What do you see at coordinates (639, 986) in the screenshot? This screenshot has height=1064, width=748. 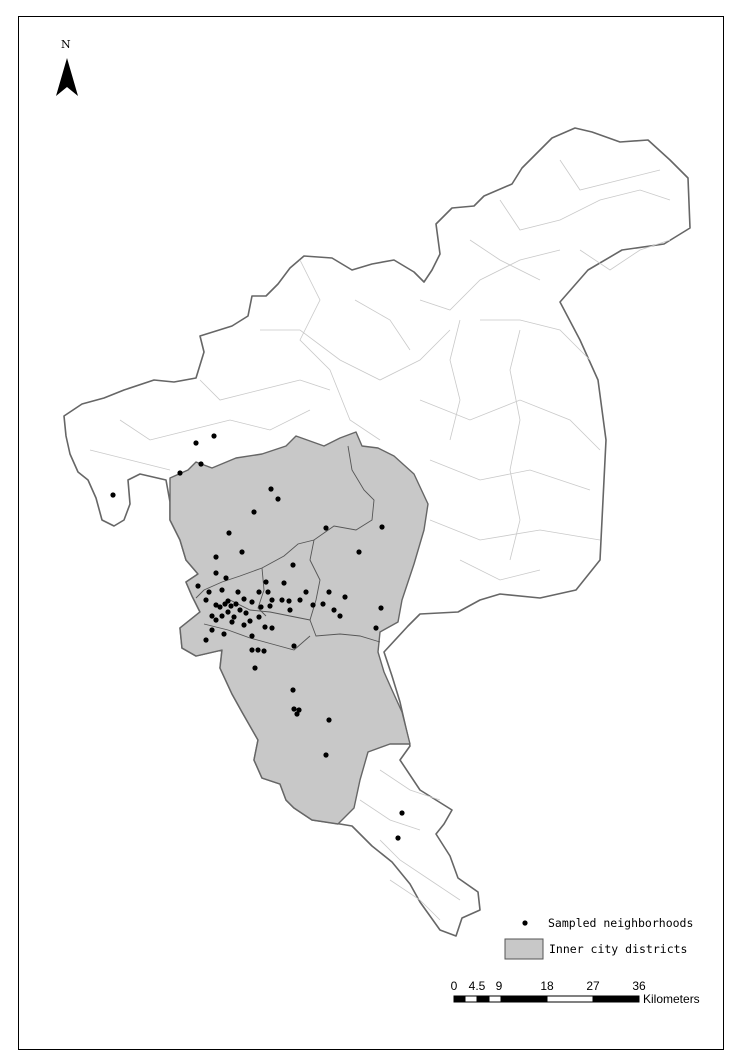 I see `scale-tick-36: 36` at bounding box center [639, 986].